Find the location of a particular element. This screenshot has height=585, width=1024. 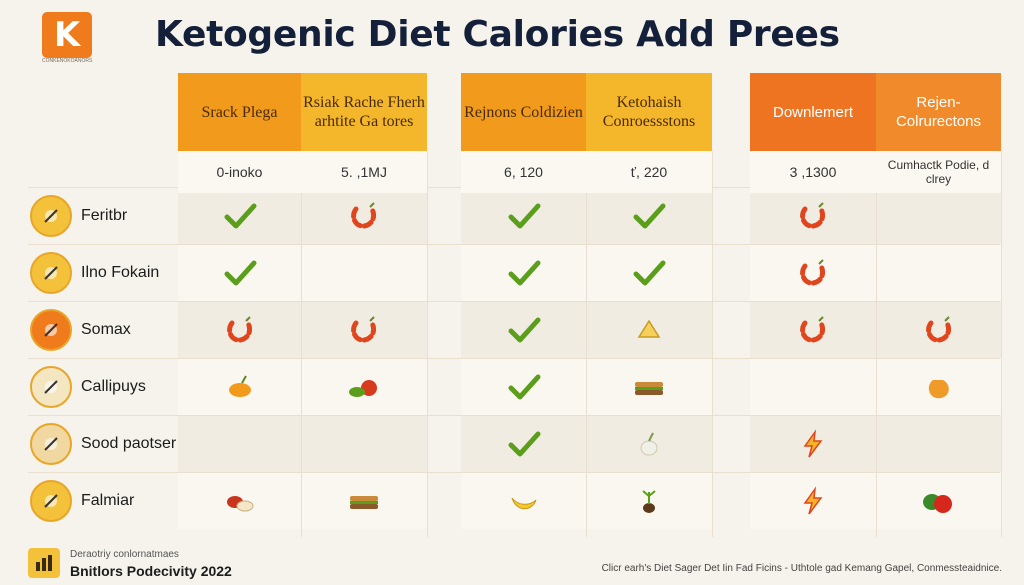

apple-icon is located at coordinates (938, 500).